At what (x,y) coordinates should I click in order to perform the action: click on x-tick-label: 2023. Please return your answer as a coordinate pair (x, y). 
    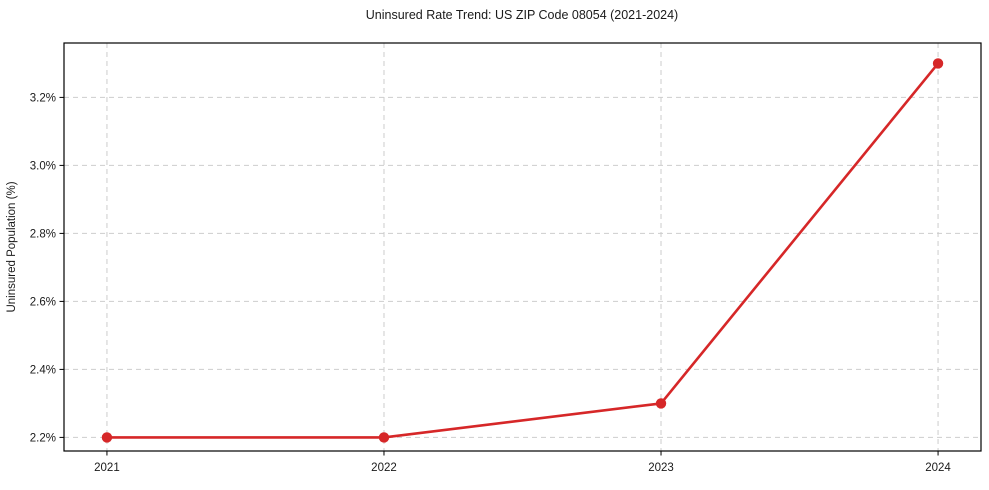
    Looking at the image, I should click on (661, 468).